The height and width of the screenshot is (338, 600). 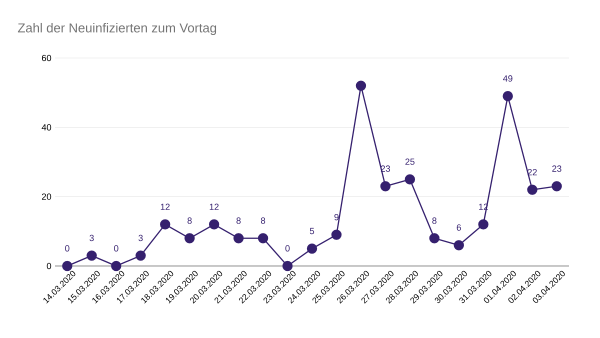 I want to click on data-label: 5, so click(x=312, y=231).